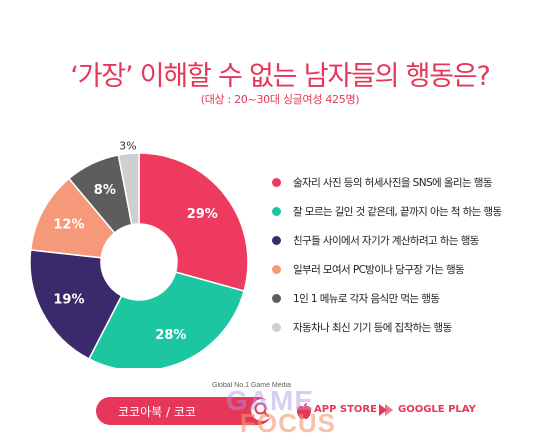 This screenshot has width=560, height=448. Describe the element at coordinates (251, 385) in the screenshot. I see `watermark-tagline: Global No.1 Game Media` at that location.